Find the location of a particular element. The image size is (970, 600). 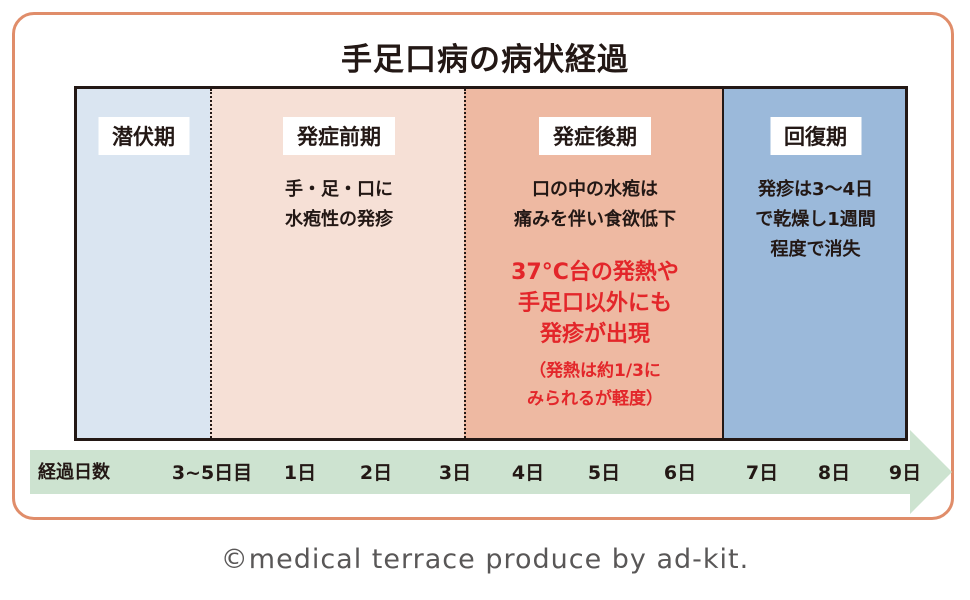

timeline-tick: 9日 is located at coordinates (905, 473).